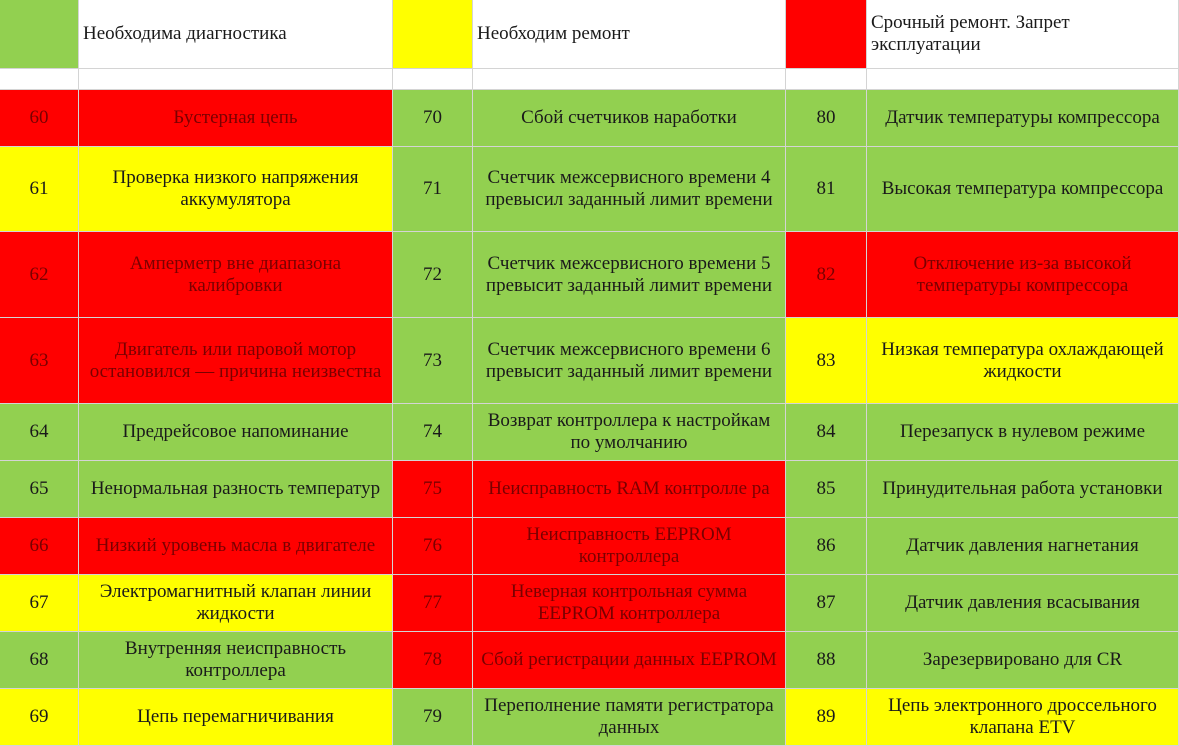 This screenshot has width=1179, height=746. Describe the element at coordinates (433, 432) in the screenshot. I see `fault-code-74: 74` at that location.